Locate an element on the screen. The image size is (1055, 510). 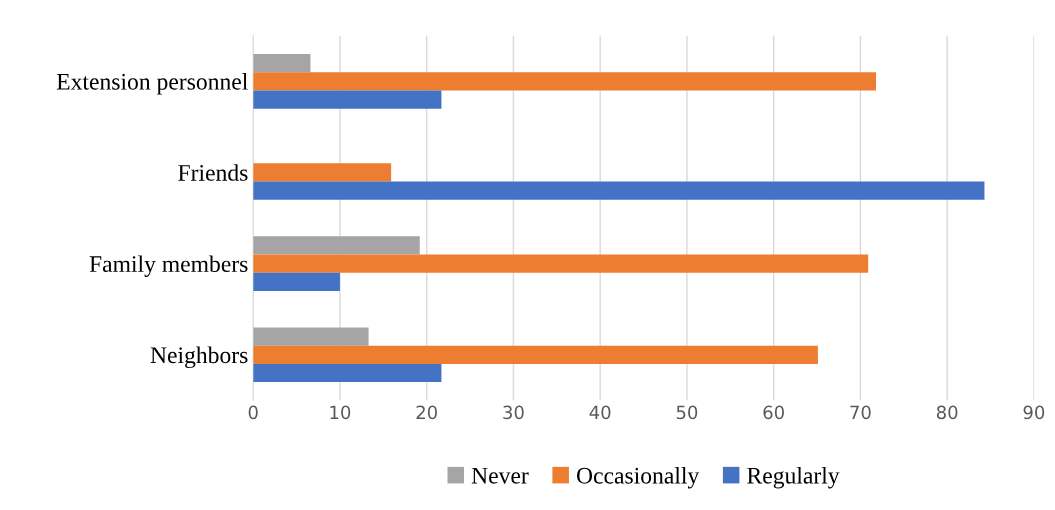
y-tick-label: Family members is located at coordinates (168, 266).